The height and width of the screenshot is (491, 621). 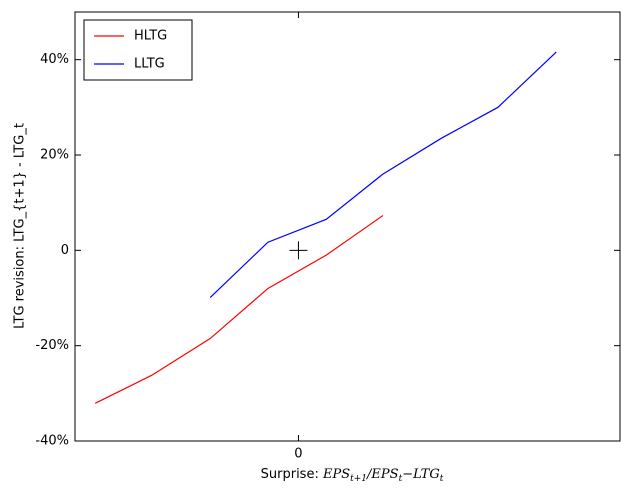 What do you see at coordinates (298, 250) in the screenshot?
I see `crosshair` at bounding box center [298, 250].